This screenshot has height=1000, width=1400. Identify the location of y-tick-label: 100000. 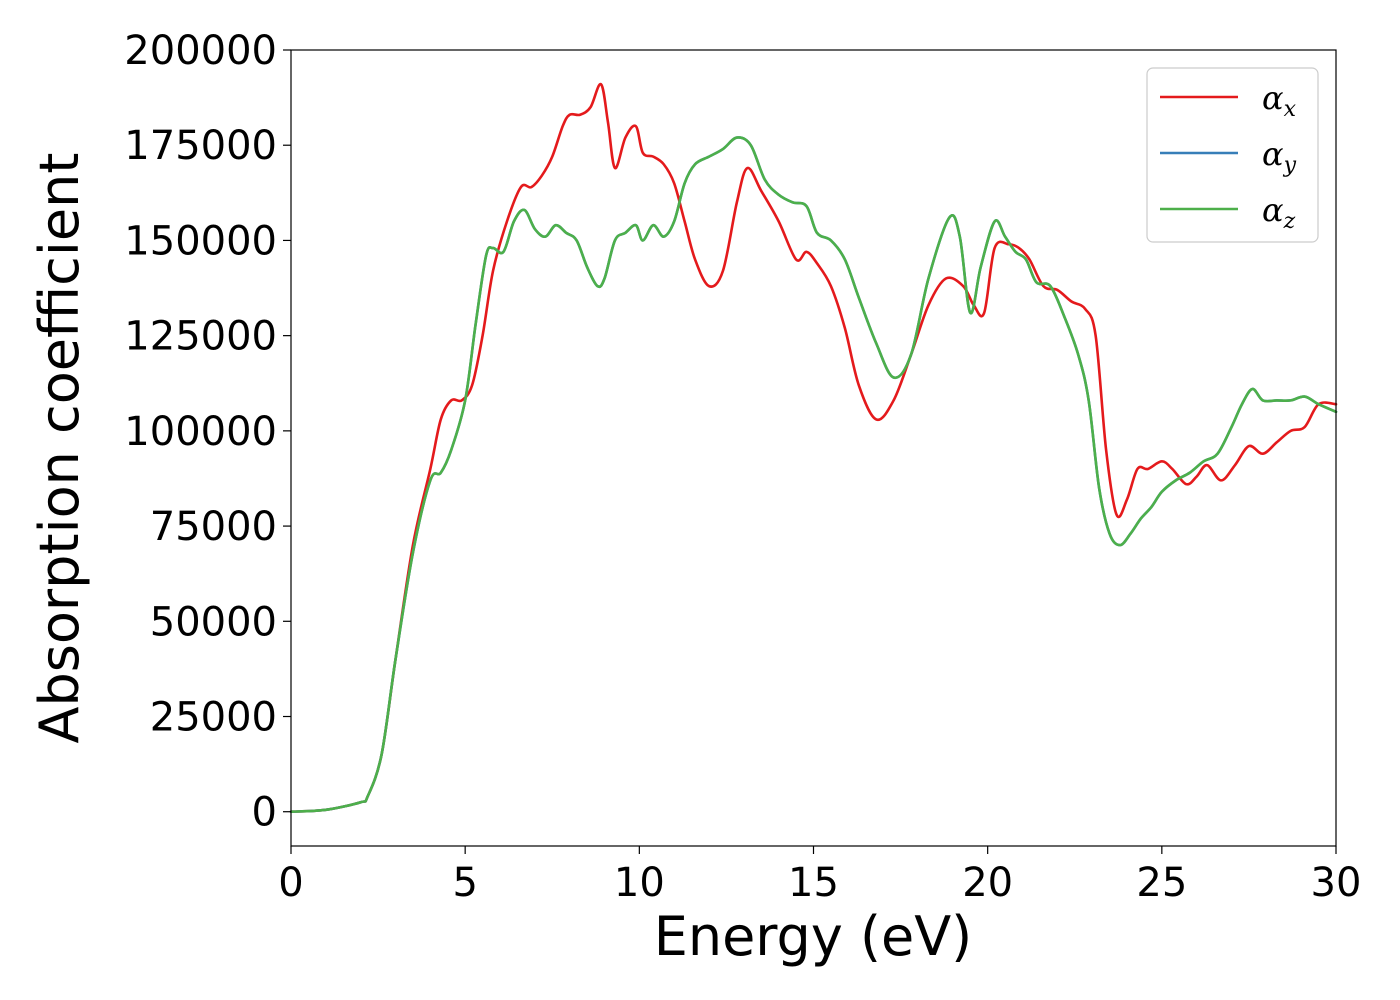
(200, 432).